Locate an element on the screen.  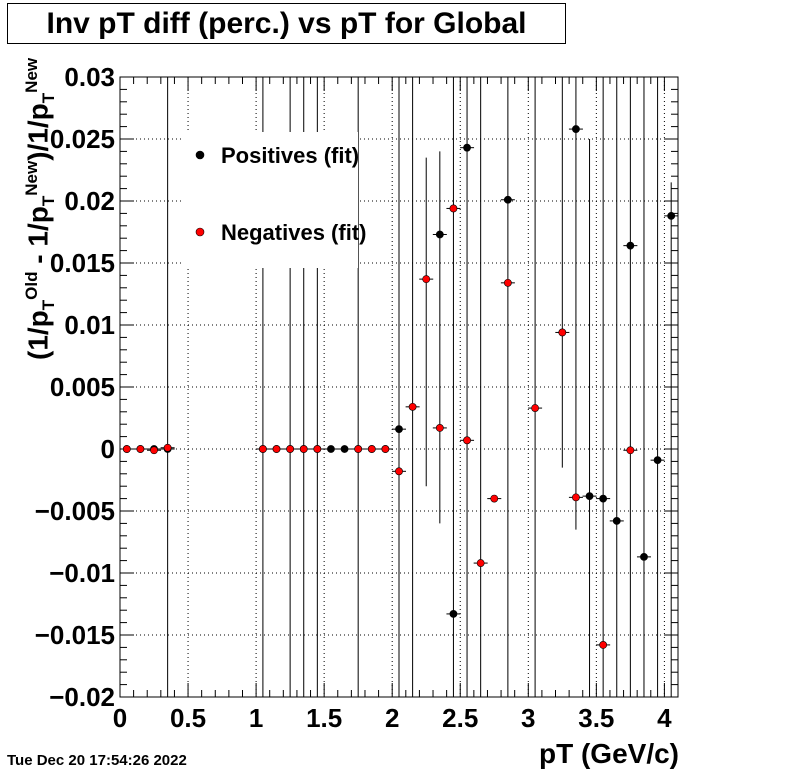
x-tick-label: 0.5 is located at coordinates (188, 718).